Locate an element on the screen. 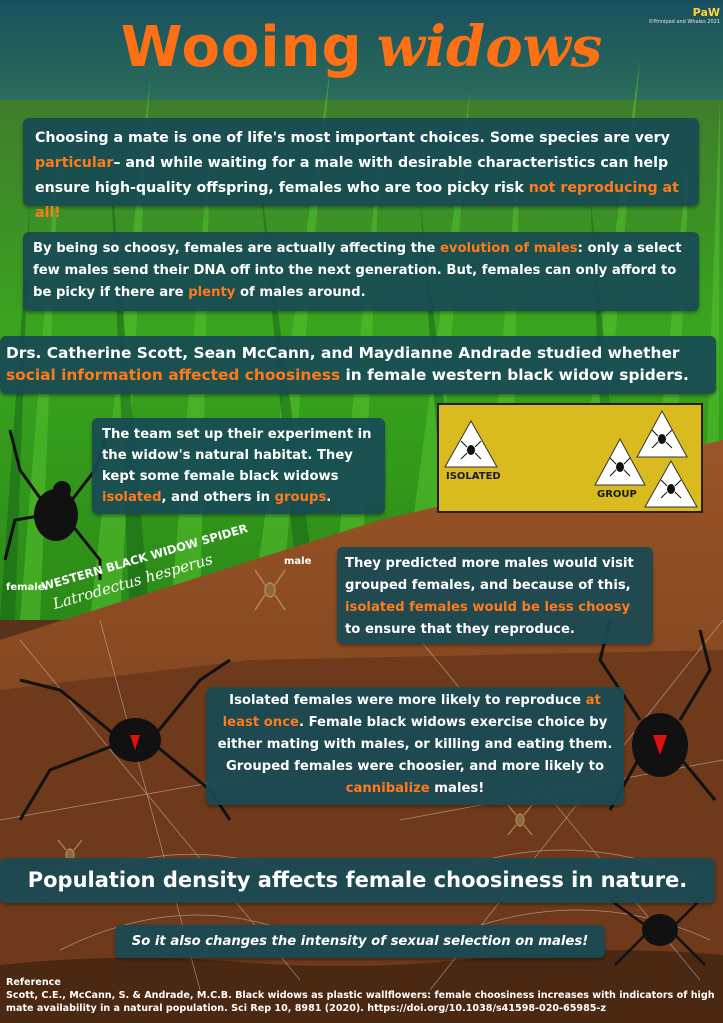 The width and height of the screenshot is (723, 1023). isolated-triangle is located at coordinates (471, 443).